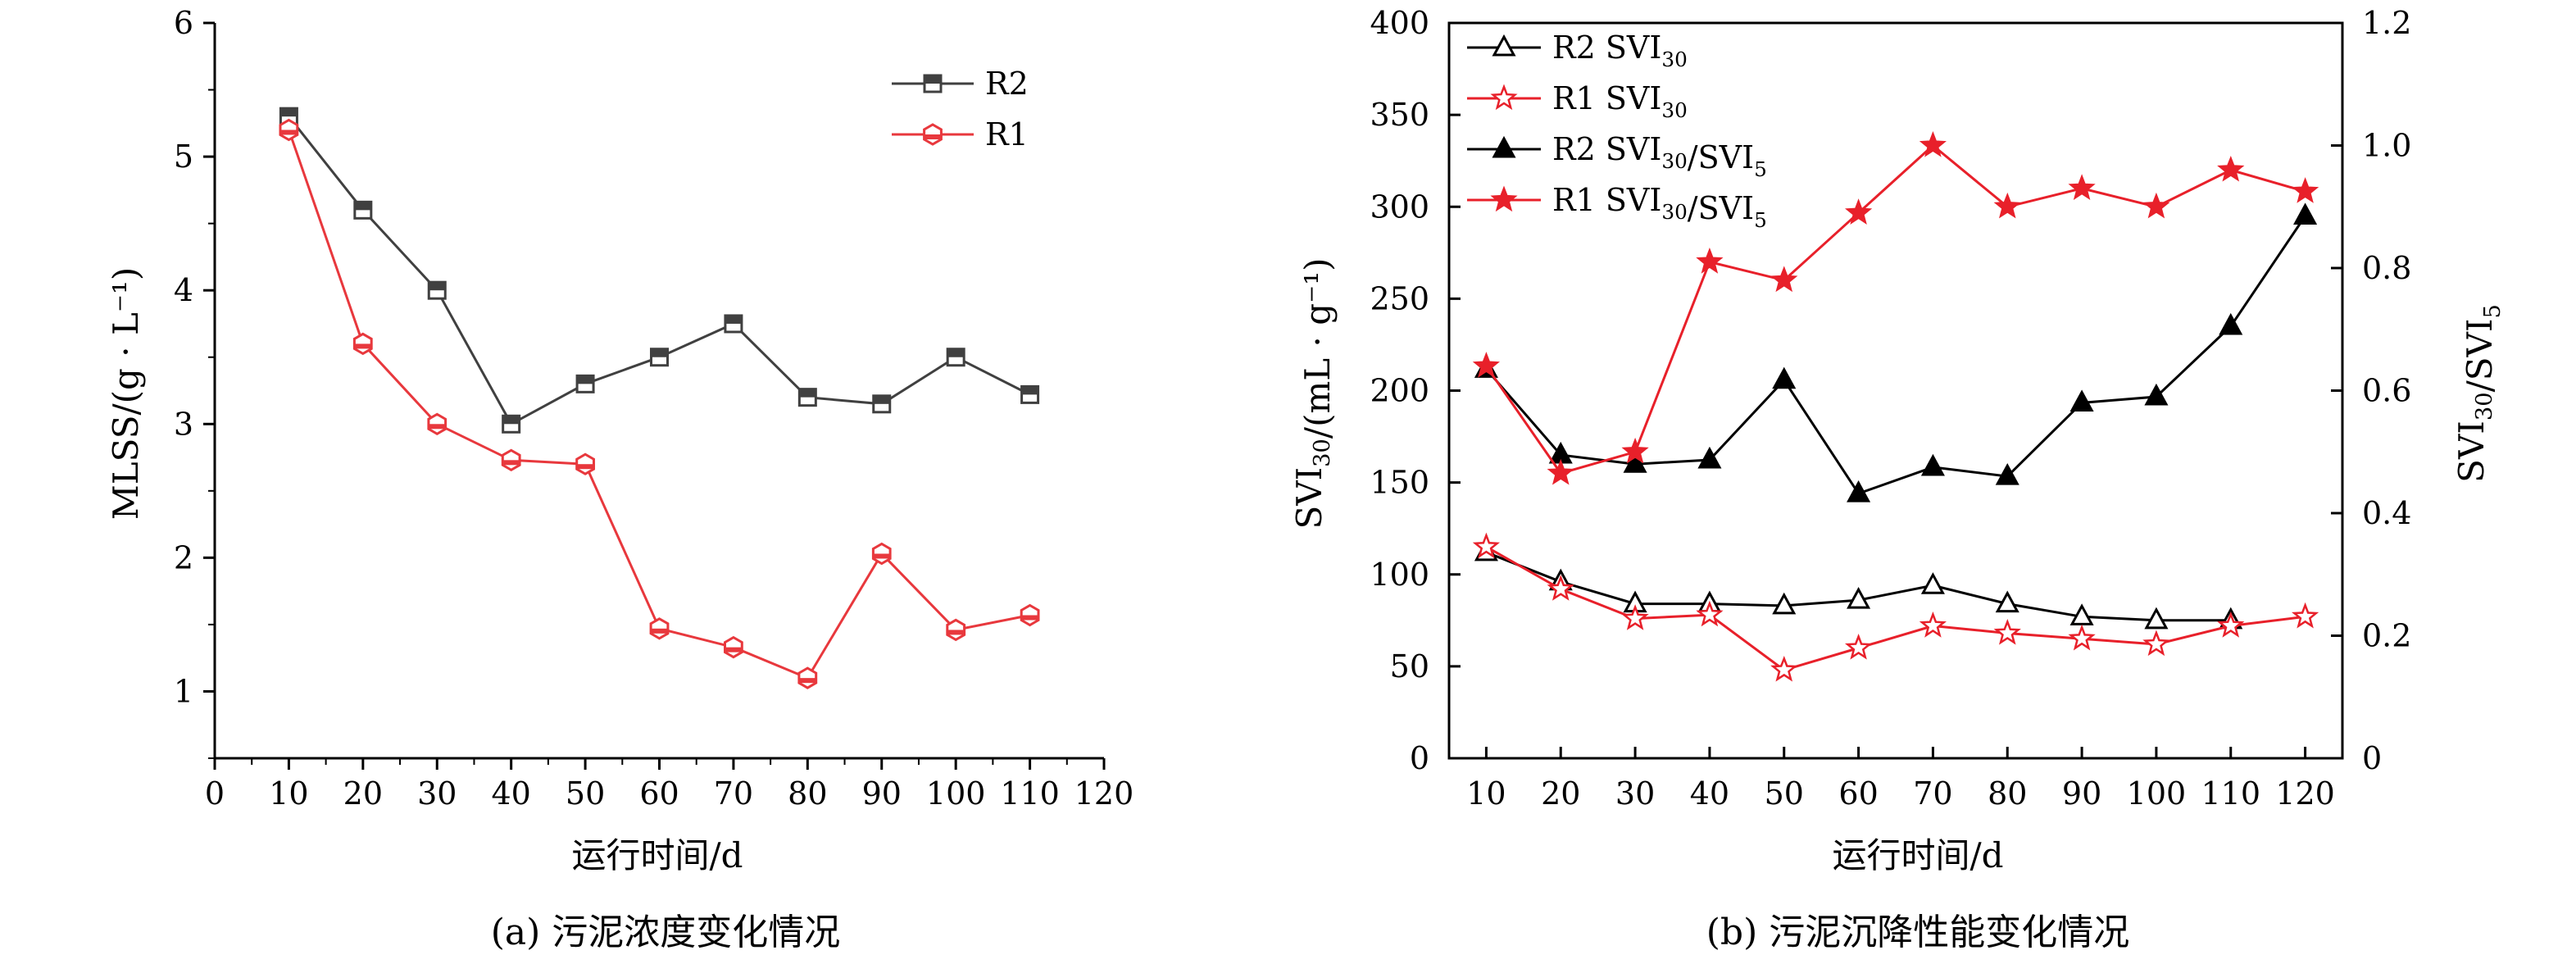 Image resolution: width=2576 pixels, height=964 pixels. What do you see at coordinates (807, 794) in the screenshot?
I see `panel-a-x-tick-label: 80` at bounding box center [807, 794].